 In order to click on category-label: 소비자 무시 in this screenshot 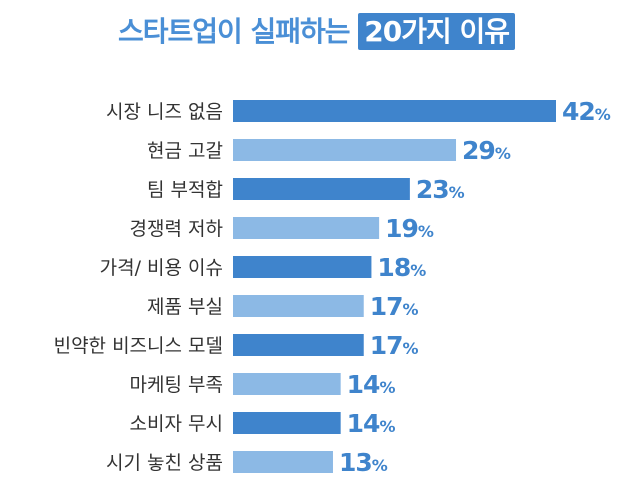, I will do `click(176, 424)`.